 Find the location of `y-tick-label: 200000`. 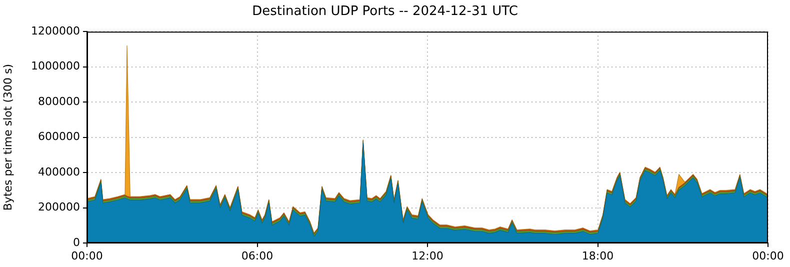

y-tick-label: 200000 is located at coordinates (59, 207).